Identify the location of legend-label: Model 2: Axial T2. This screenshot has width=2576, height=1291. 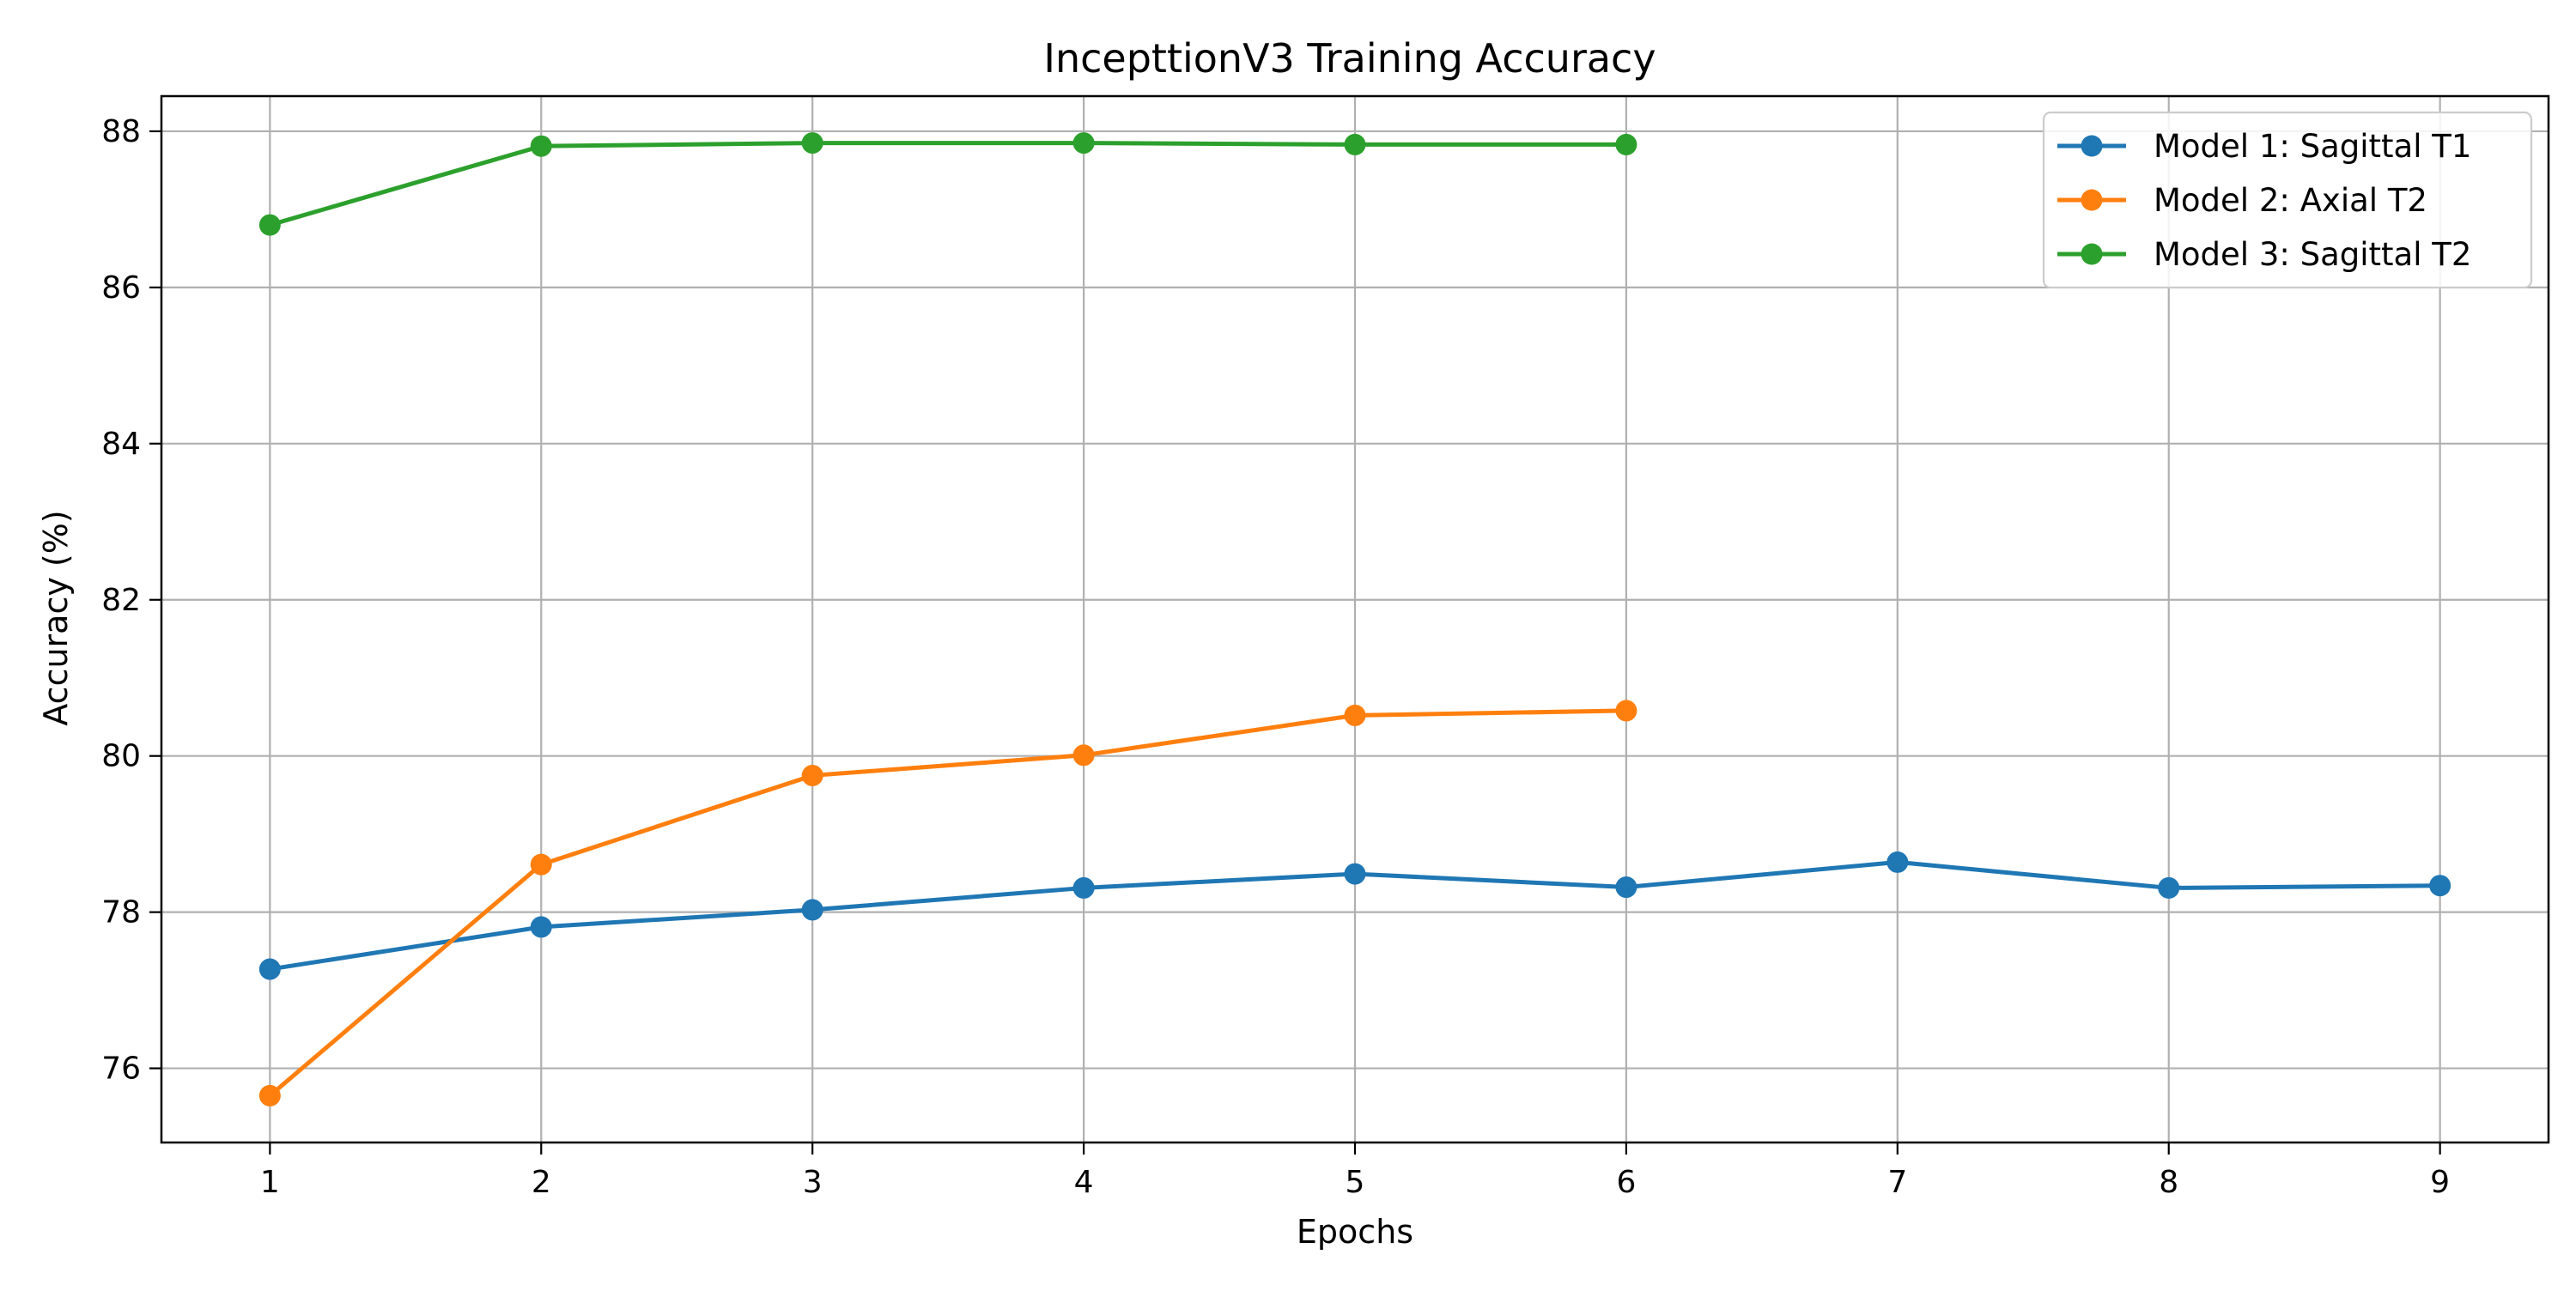
(2290, 201).